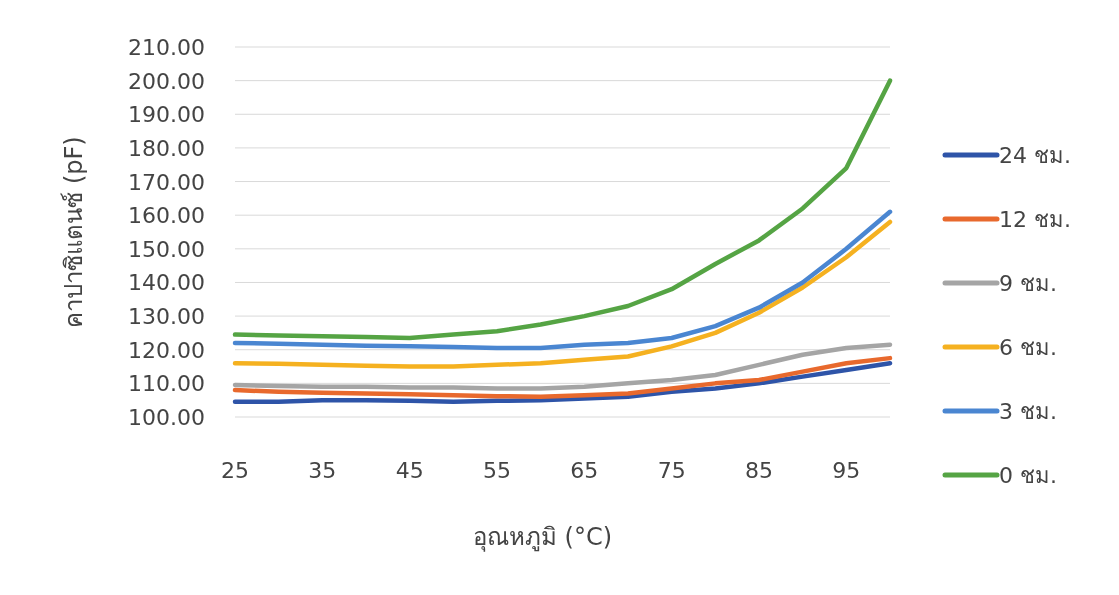 The height and width of the screenshot is (595, 1119). Describe the element at coordinates (166, 81) in the screenshot. I see `y-tick-label: 200.00` at that location.